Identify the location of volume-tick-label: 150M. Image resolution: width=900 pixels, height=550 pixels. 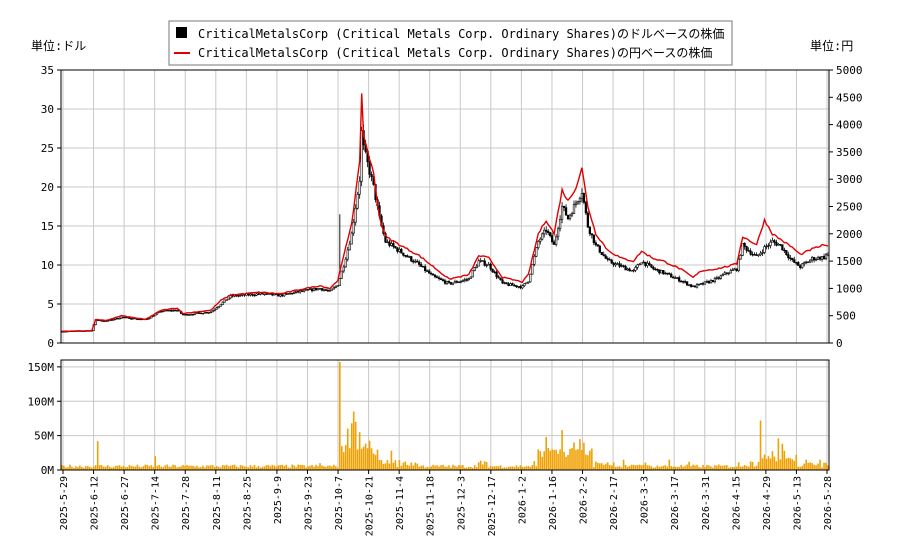
(41, 367).